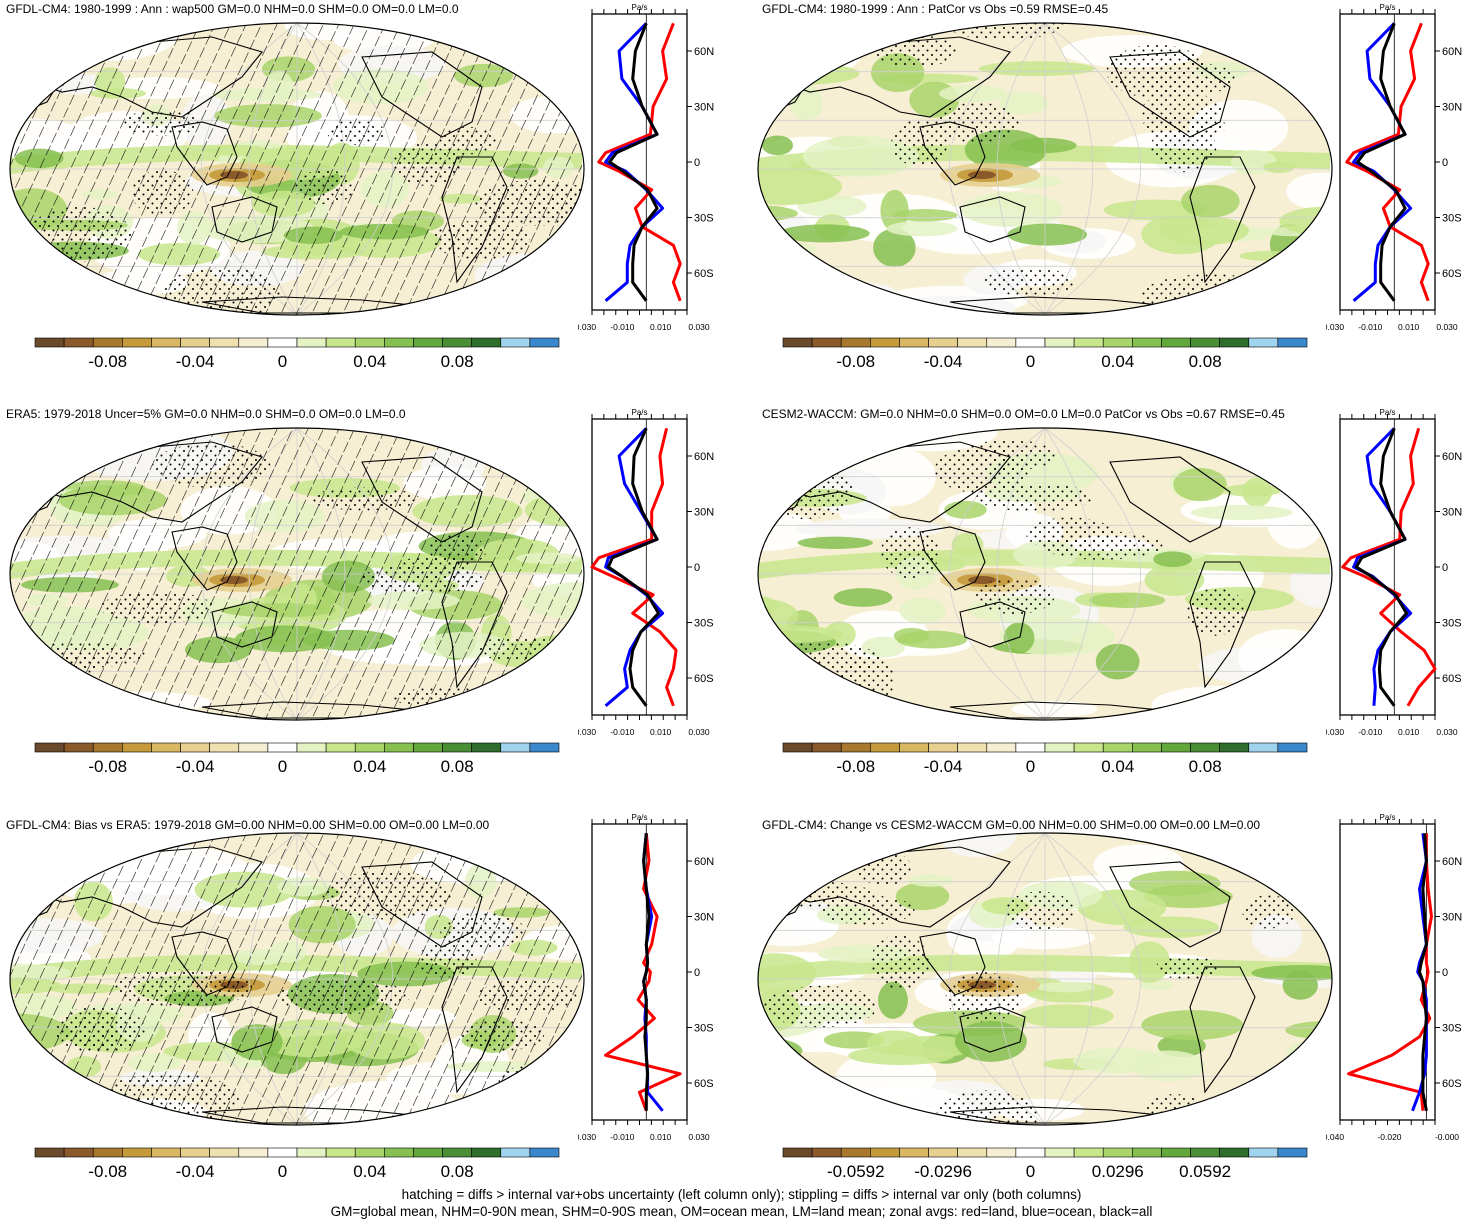  I want to click on colorbar-label: 0.0296, so click(1118, 1171).